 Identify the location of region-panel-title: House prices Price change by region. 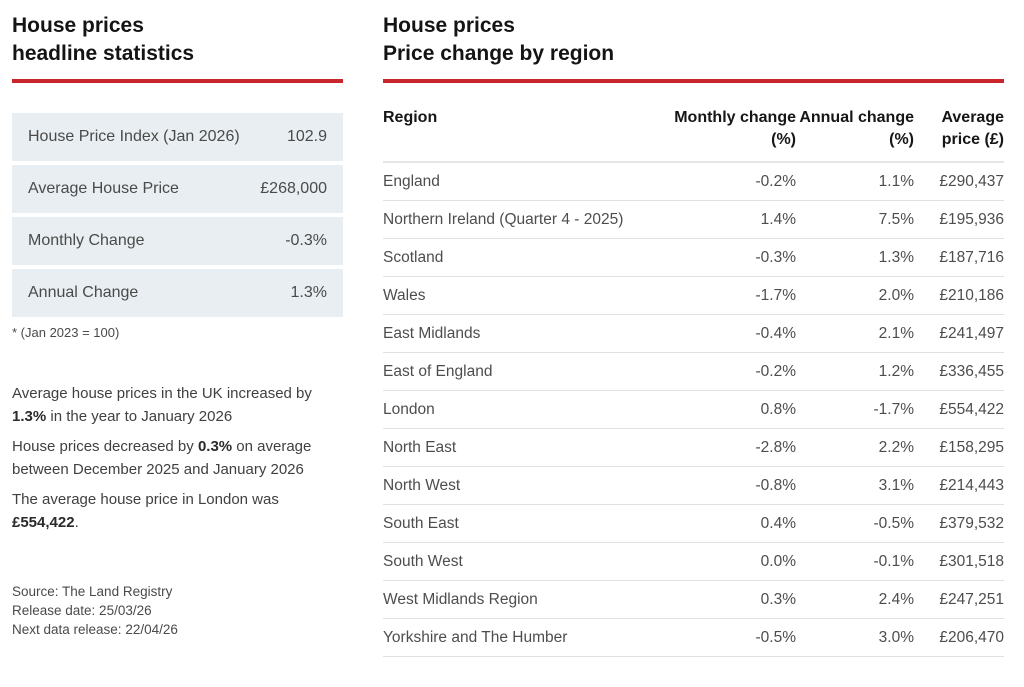
(693, 40).